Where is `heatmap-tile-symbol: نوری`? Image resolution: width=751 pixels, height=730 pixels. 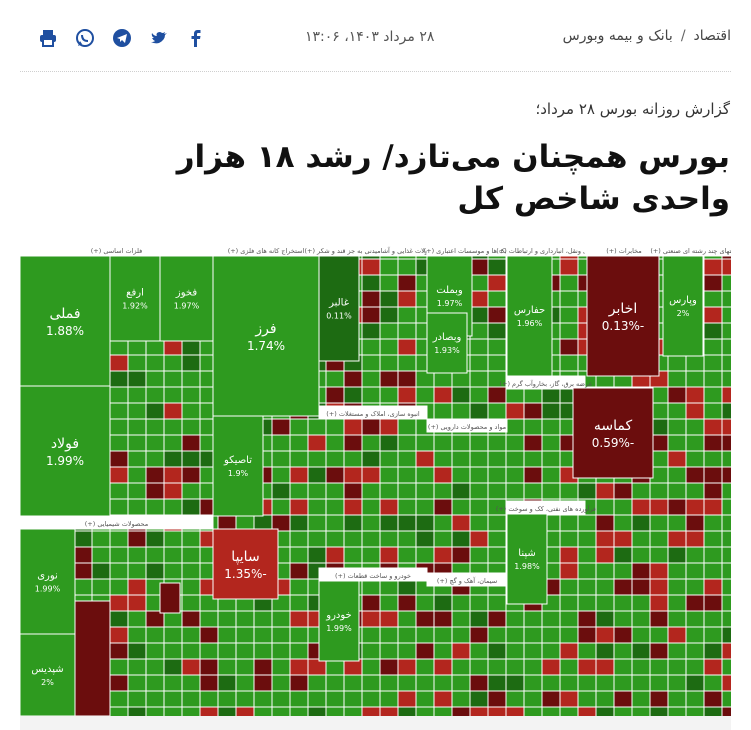
heatmap-tile-symbol: نوری is located at coordinates (47, 576).